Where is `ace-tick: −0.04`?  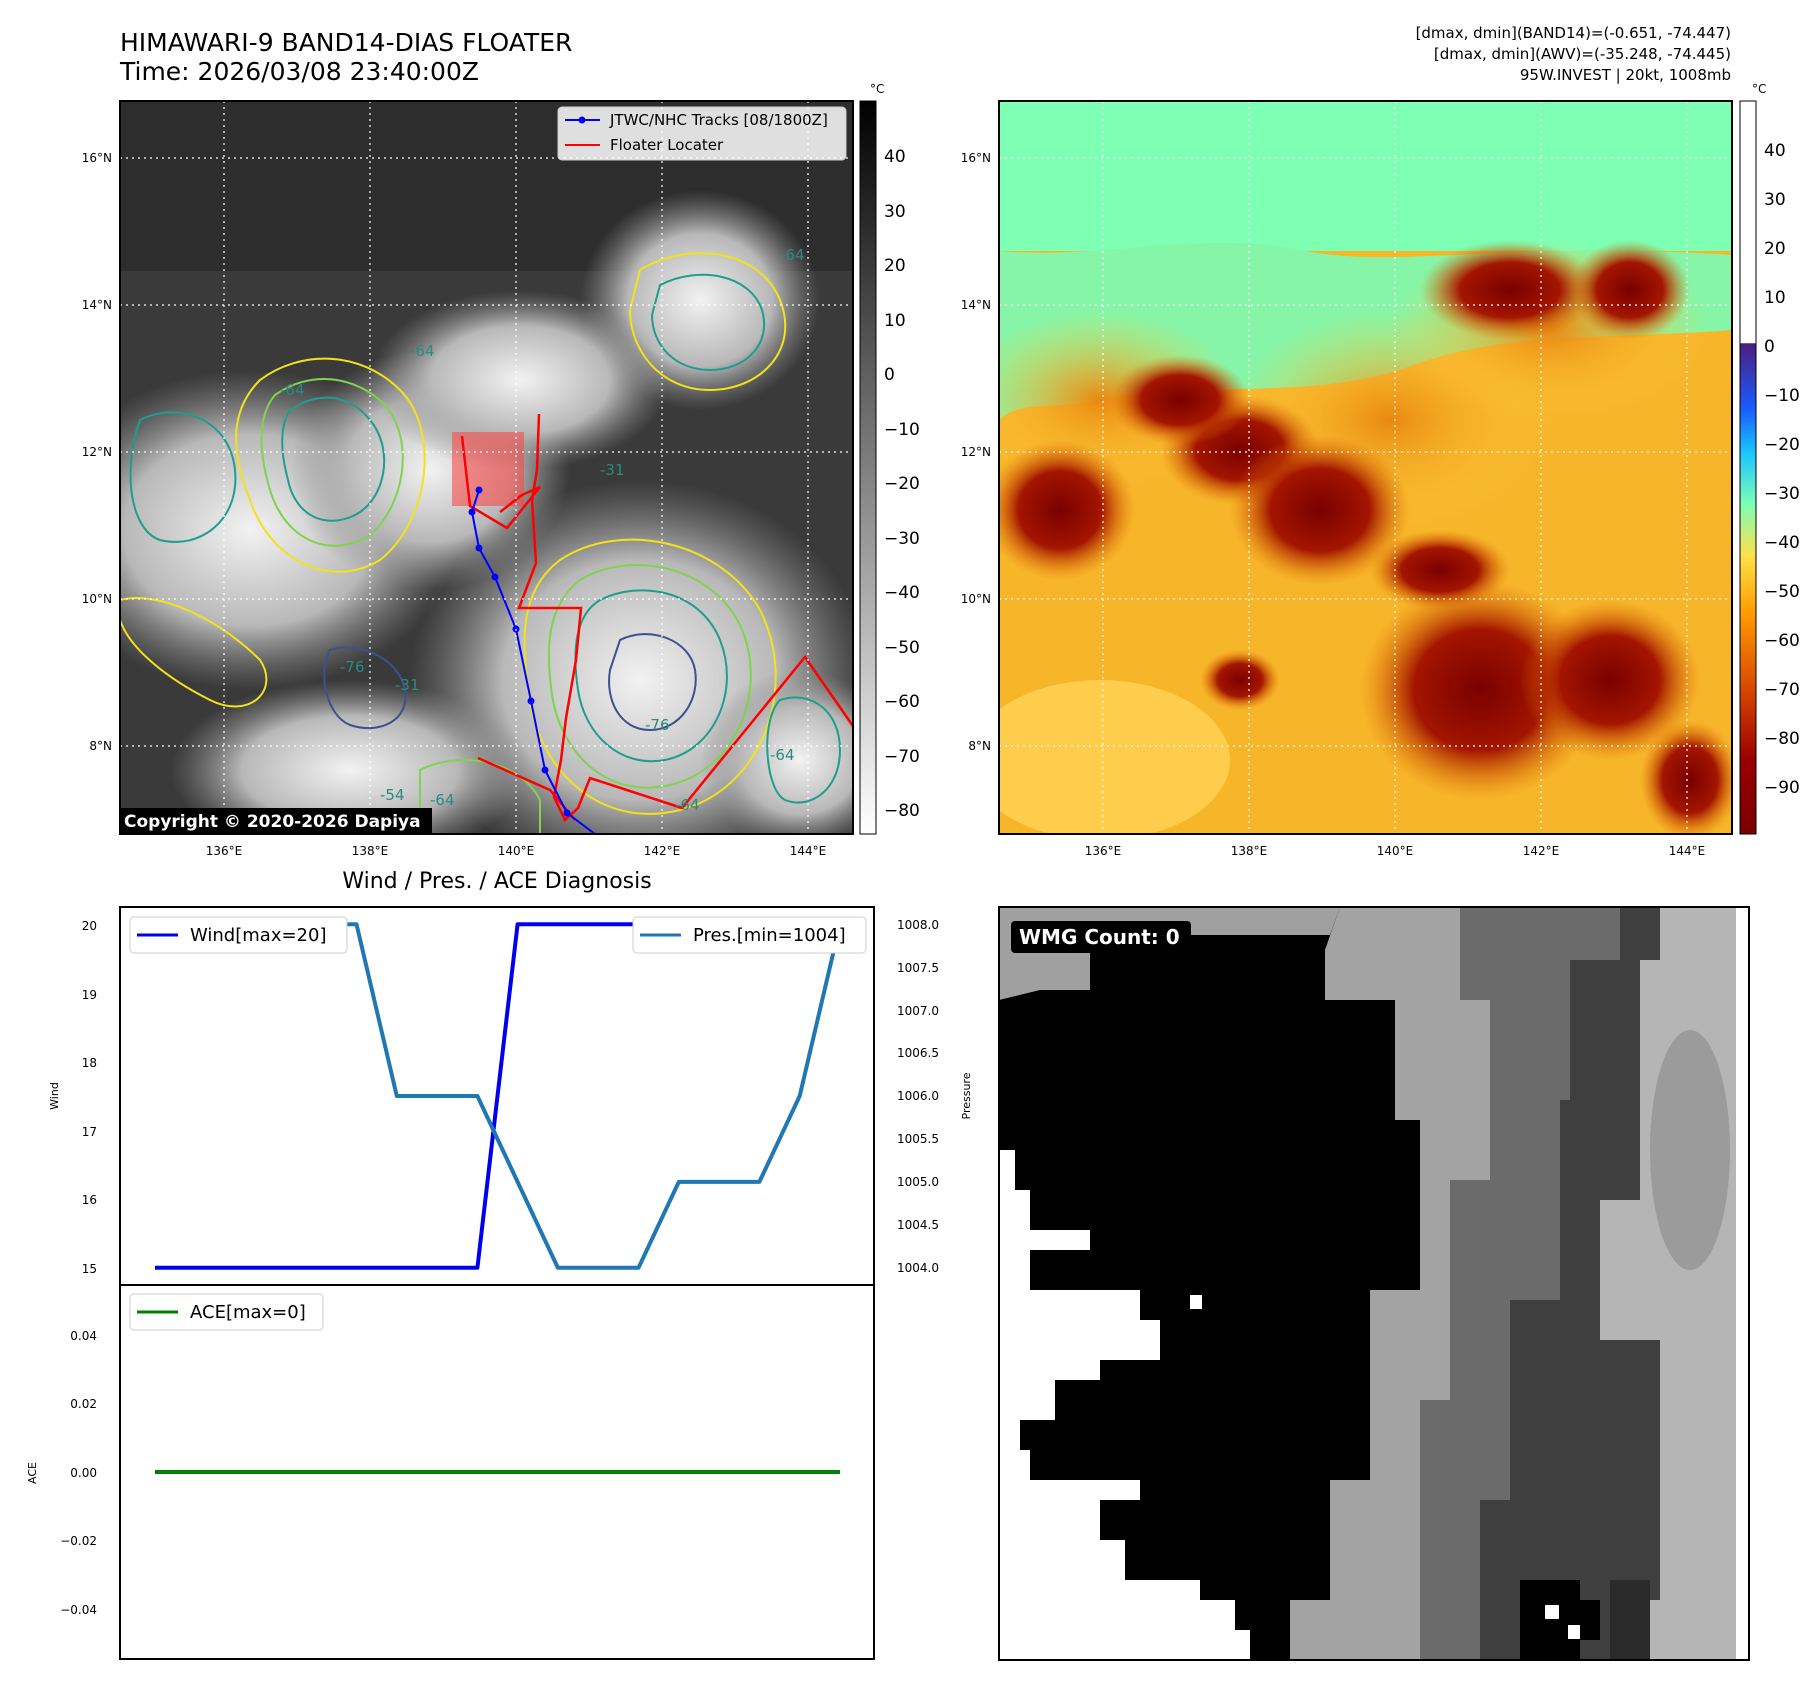 ace-tick: −0.04 is located at coordinates (78, 1610).